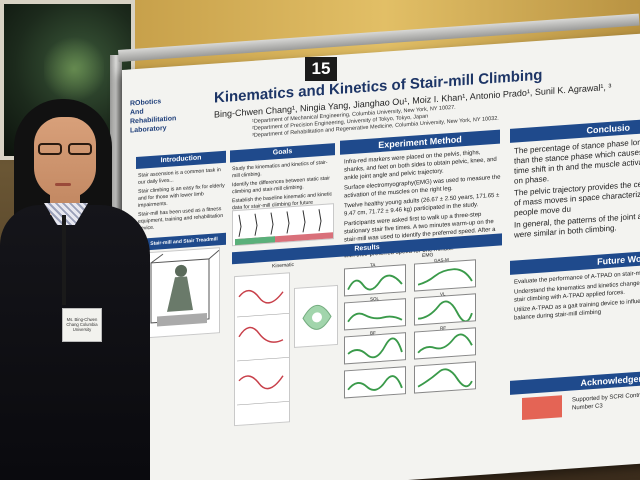 This screenshot has height=480, width=640. Describe the element at coordinates (283, 265) in the screenshot. I see `kinematic-label: Kinematic` at that location.